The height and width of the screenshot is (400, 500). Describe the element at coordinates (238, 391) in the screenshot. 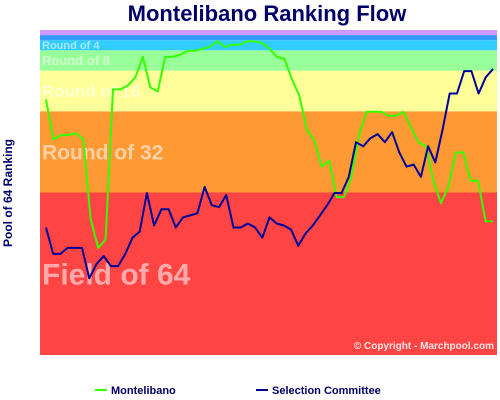

I see `legend: Montelibano Selection Committee` at that location.